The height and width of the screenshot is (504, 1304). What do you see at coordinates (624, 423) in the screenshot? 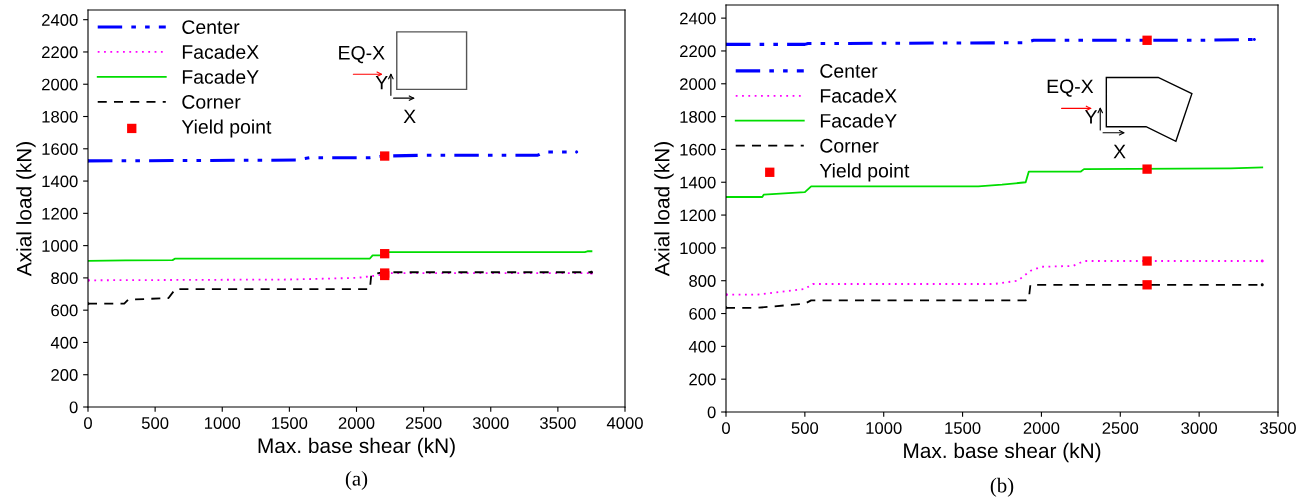
I see `x-tick-label: 4000` at bounding box center [624, 423].